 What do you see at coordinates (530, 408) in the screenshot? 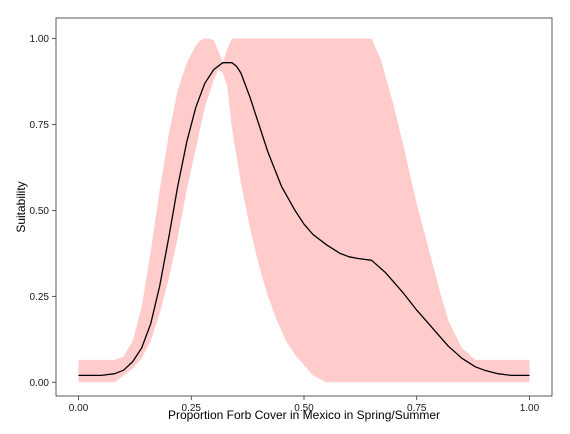
I see `x-tick-label: 1.00` at bounding box center [530, 408].